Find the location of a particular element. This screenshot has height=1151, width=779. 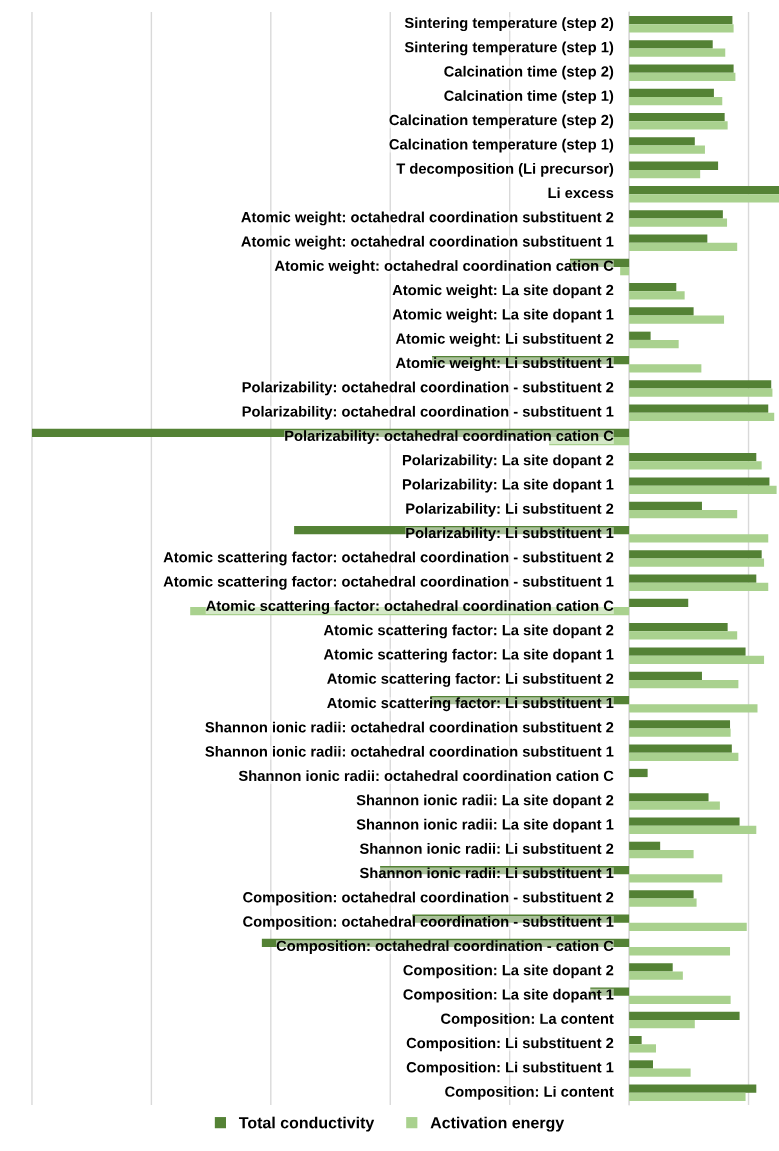

y-tick-label: Atomic weight: Li substituent 2 is located at coordinates (504, 340).